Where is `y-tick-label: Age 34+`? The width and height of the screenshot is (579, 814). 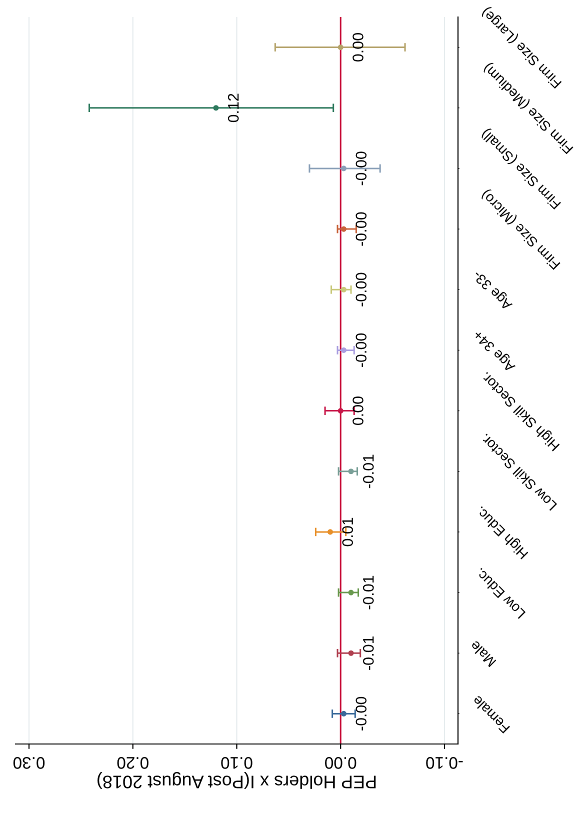
y-tick-label: Age 34+ is located at coordinates (495, 350).